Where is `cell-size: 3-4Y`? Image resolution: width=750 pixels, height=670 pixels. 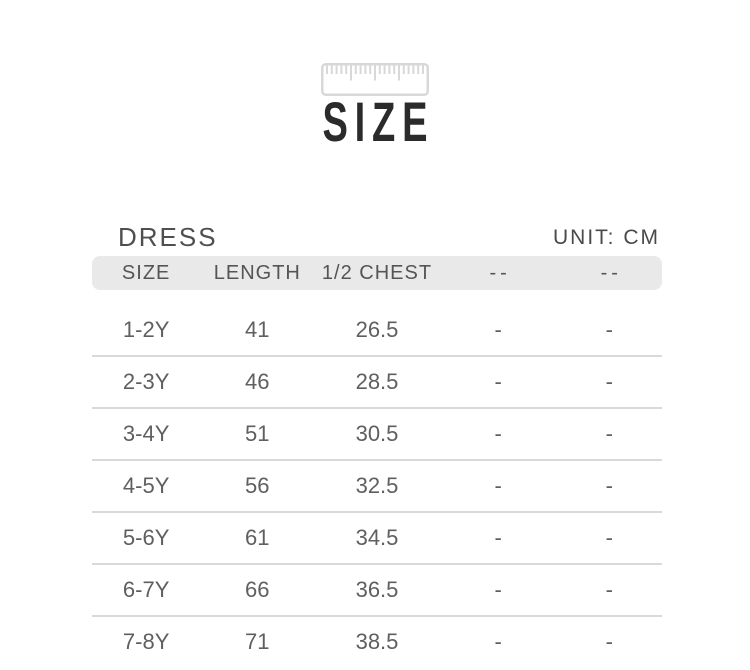 cell-size: 3-4Y is located at coordinates (146, 433).